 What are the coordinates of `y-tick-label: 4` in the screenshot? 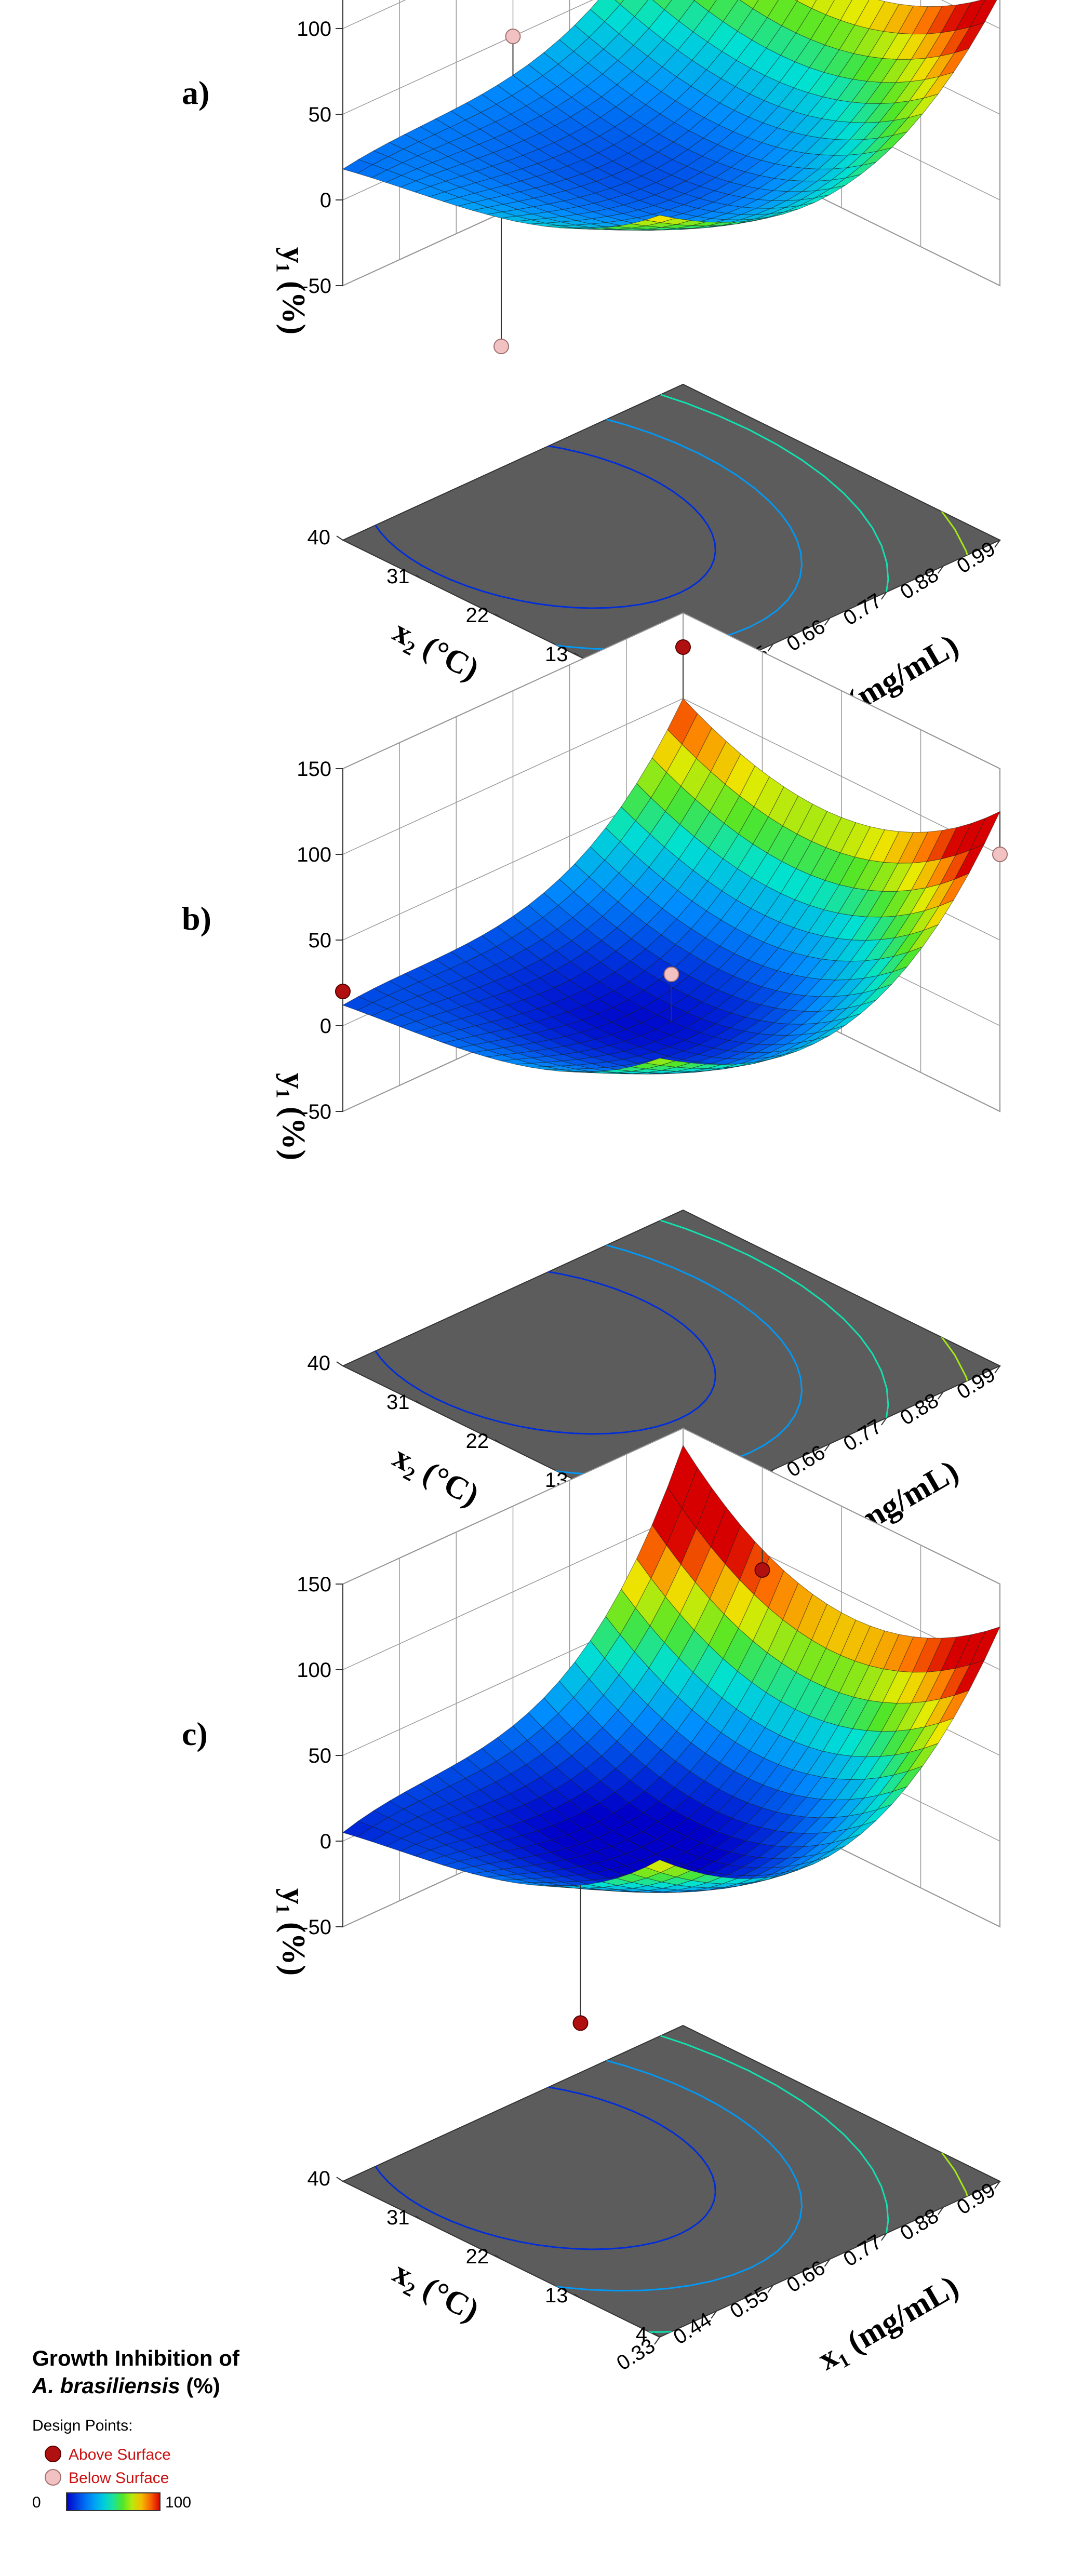 It's located at (642, 2334).